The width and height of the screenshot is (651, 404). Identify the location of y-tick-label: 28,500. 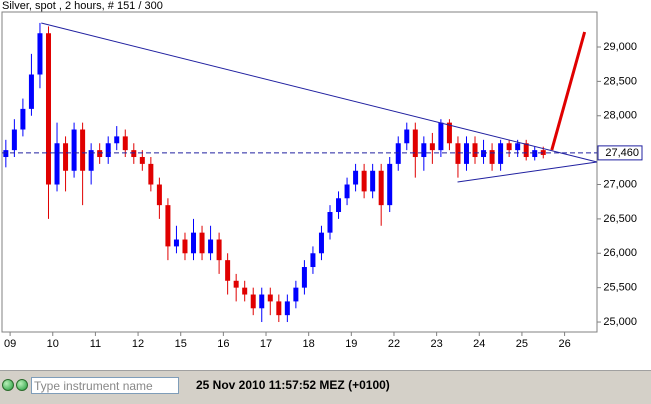
(620, 81).